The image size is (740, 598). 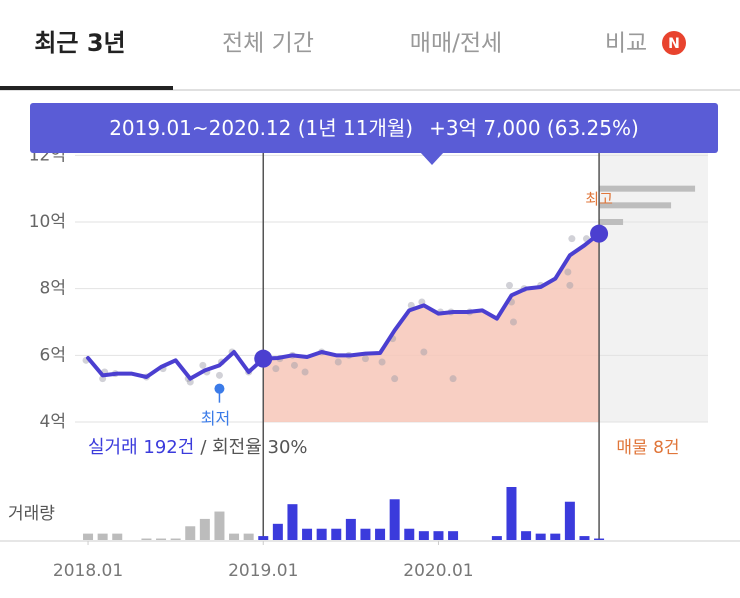 What do you see at coordinates (653, 286) in the screenshot?
I see `listing-region` at bounding box center [653, 286].